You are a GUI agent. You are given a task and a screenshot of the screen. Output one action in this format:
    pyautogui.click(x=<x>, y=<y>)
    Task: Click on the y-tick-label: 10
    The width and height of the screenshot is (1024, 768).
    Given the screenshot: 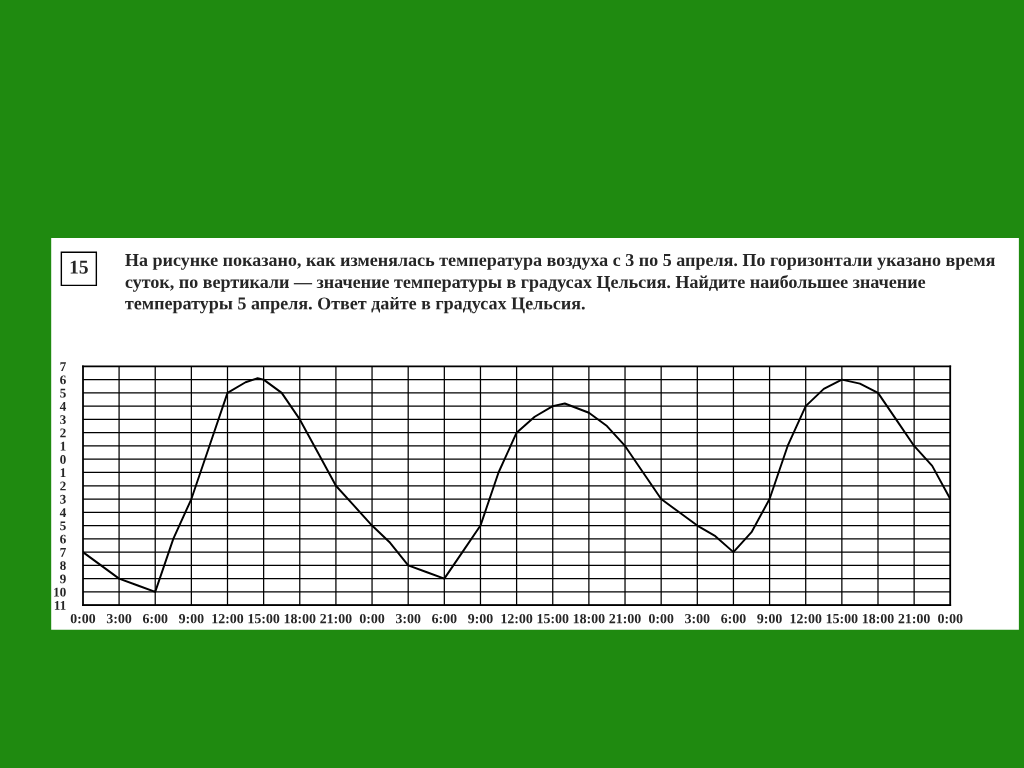 What is the action you would take?
    pyautogui.click(x=60, y=592)
    